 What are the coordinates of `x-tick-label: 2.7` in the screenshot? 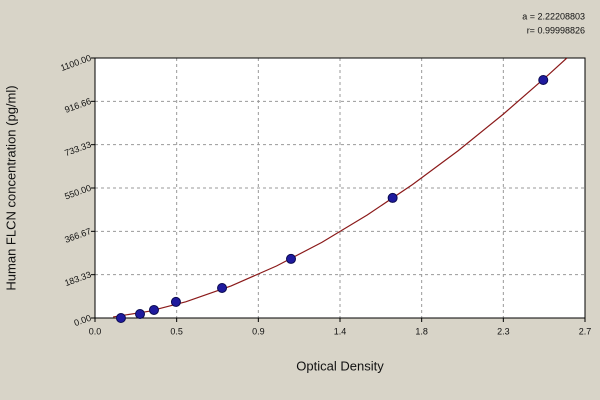 It's located at (585, 331).